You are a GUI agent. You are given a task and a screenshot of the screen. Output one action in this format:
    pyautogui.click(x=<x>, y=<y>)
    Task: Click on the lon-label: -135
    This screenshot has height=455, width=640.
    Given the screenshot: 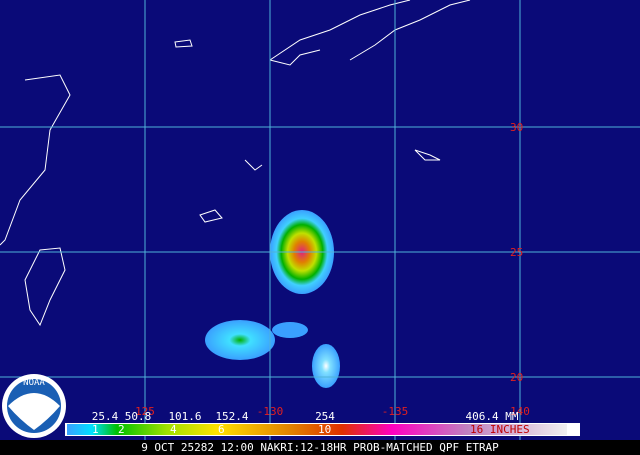 What is the action you would take?
    pyautogui.click(x=395, y=411)
    